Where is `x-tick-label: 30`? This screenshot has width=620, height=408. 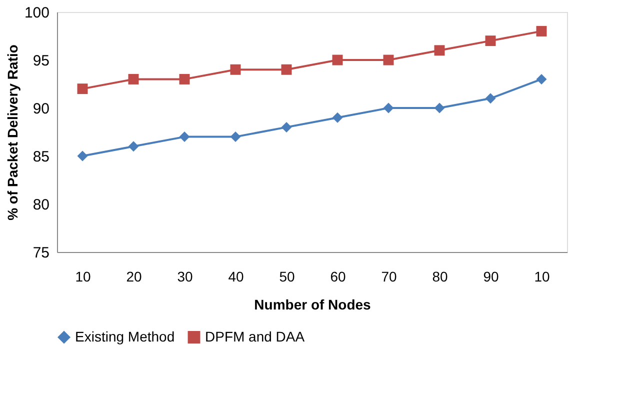 x-tick-label: 30 is located at coordinates (185, 276).